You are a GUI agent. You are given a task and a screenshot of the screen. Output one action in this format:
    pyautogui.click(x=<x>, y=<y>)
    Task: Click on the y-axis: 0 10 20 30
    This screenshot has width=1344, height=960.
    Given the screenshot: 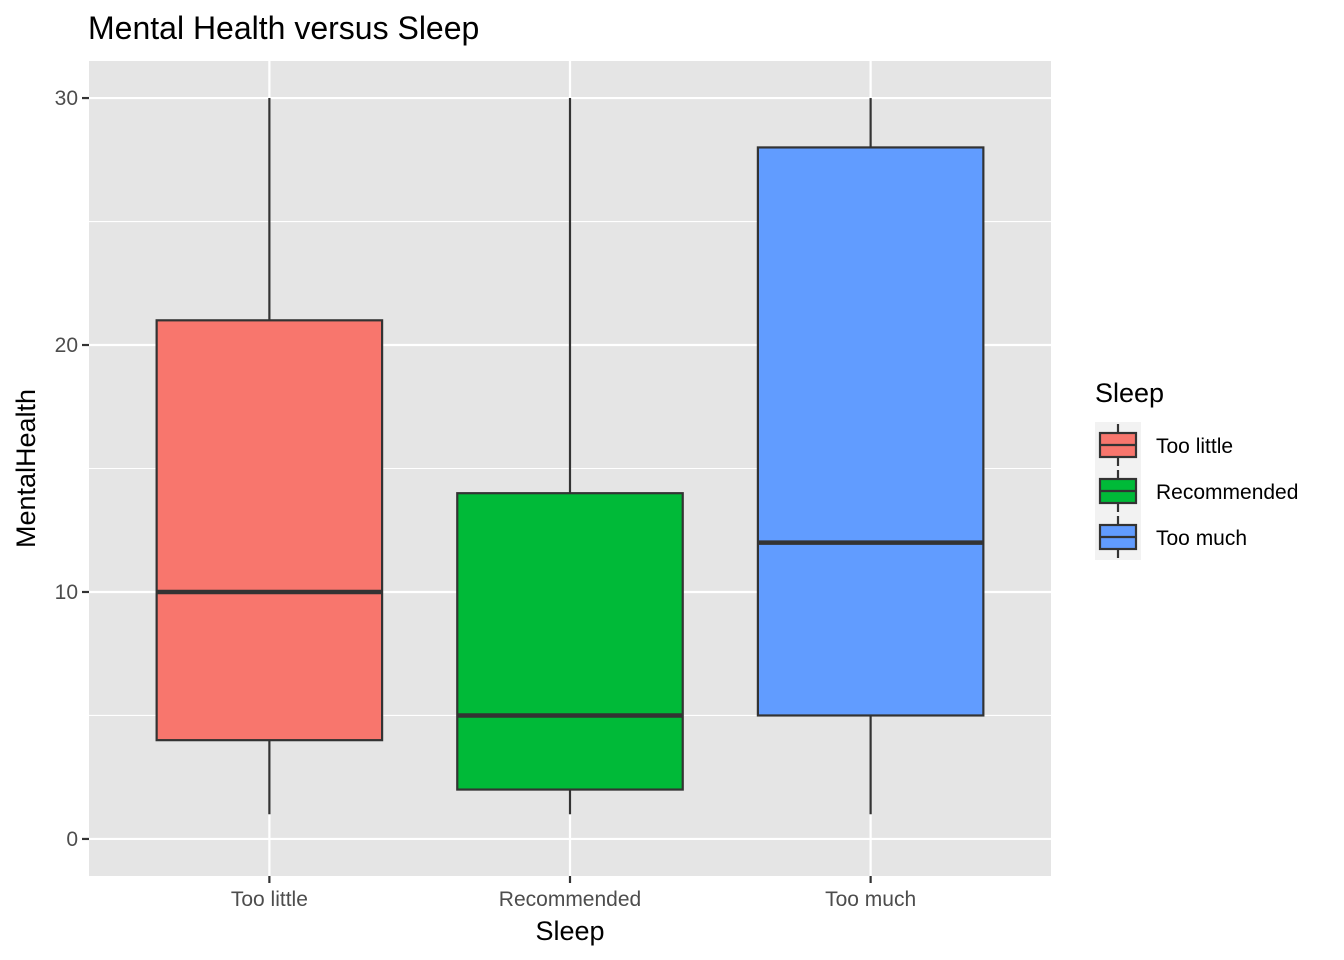 What is the action you would take?
    pyautogui.click(x=72, y=469)
    